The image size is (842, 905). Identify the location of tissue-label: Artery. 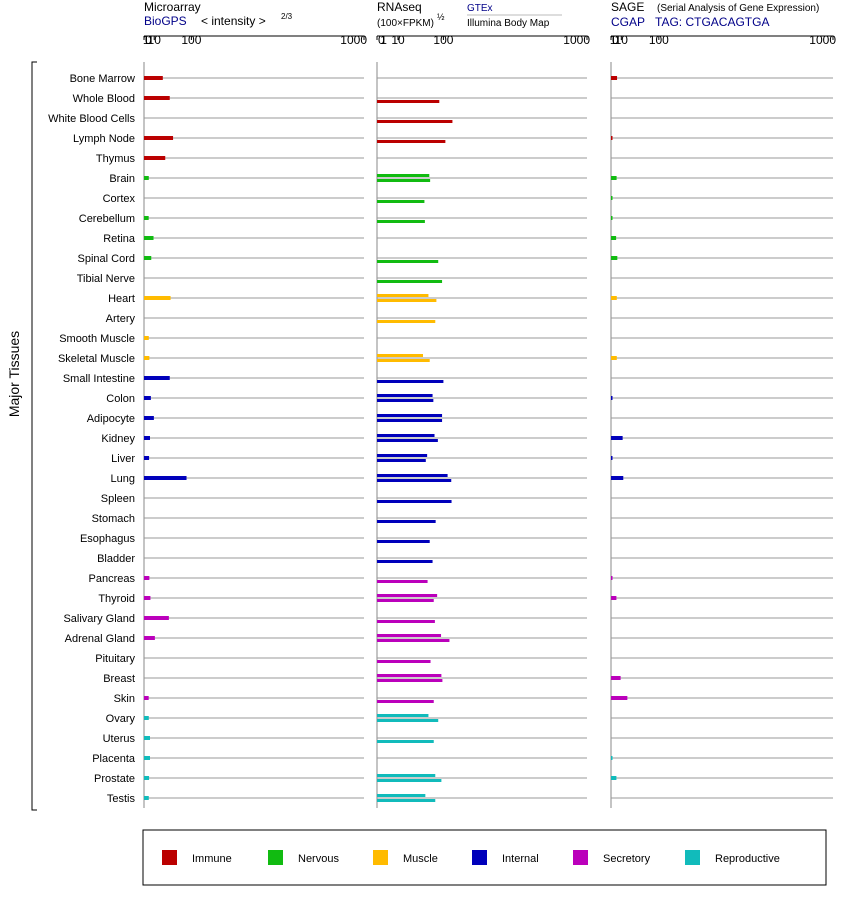
(121, 319).